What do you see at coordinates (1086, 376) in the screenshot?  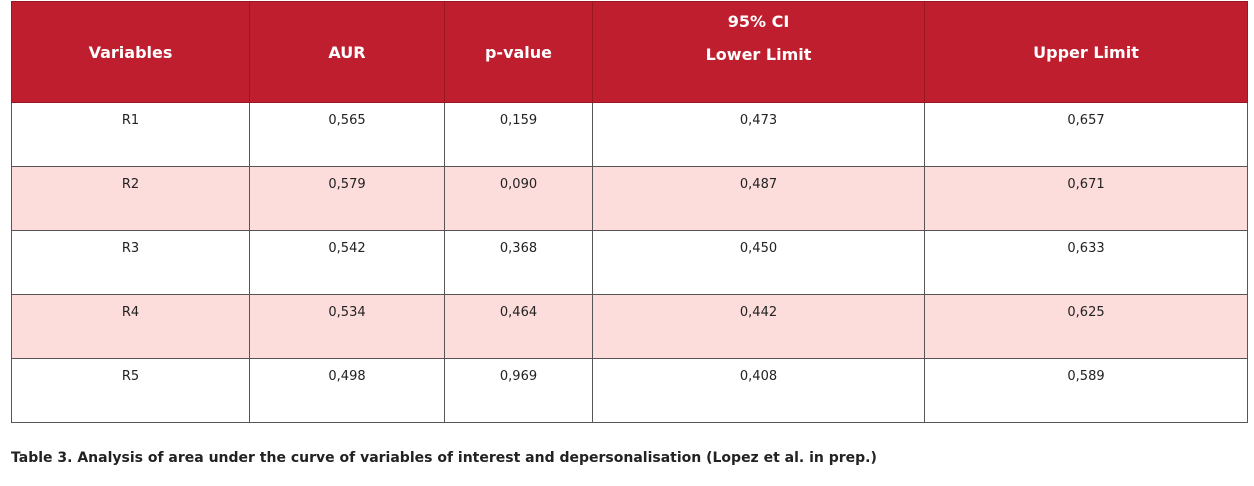 I see `cell-upper-text: 0,589` at bounding box center [1086, 376].